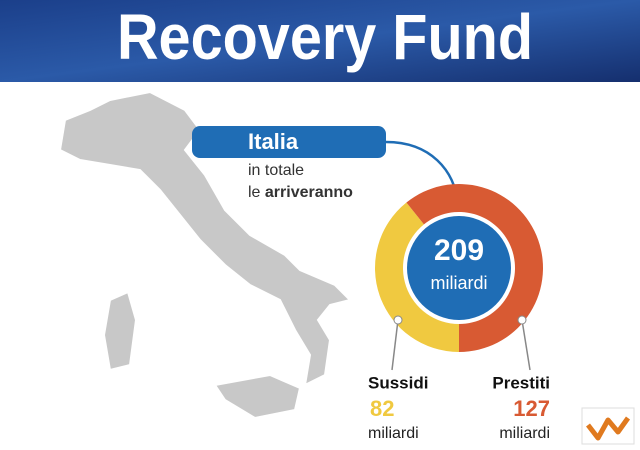 This screenshot has width=640, height=450. I want to click on legend-label: Sussidi, so click(398, 382).